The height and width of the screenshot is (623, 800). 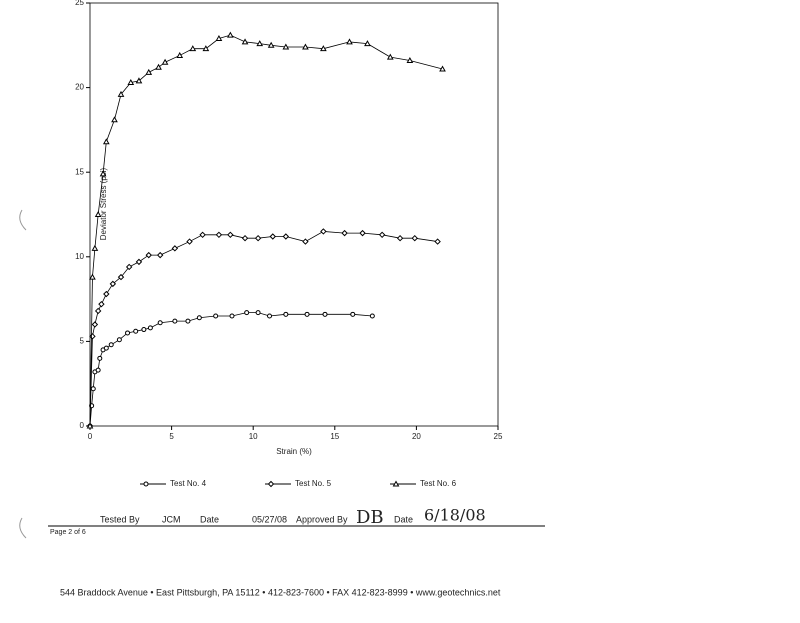 I want to click on y-axis-label: Deviator Stress (psi), so click(x=103, y=203).